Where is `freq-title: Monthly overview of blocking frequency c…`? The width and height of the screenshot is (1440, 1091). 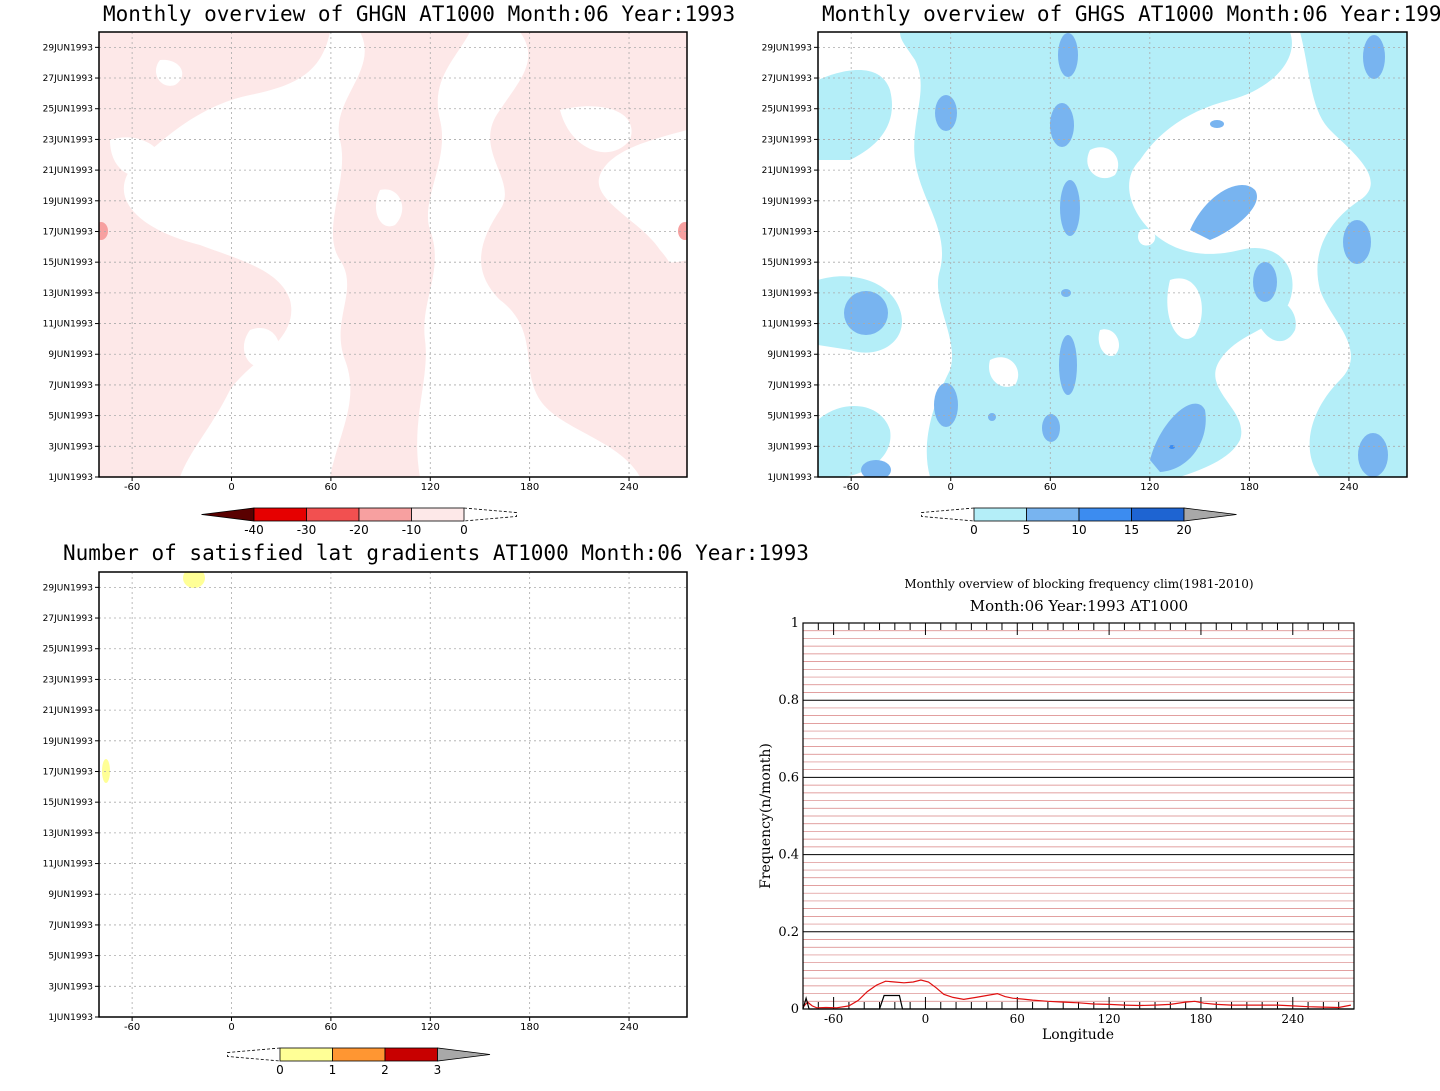 freq-title: Monthly overview of blocking frequency c… is located at coordinates (1078, 584).